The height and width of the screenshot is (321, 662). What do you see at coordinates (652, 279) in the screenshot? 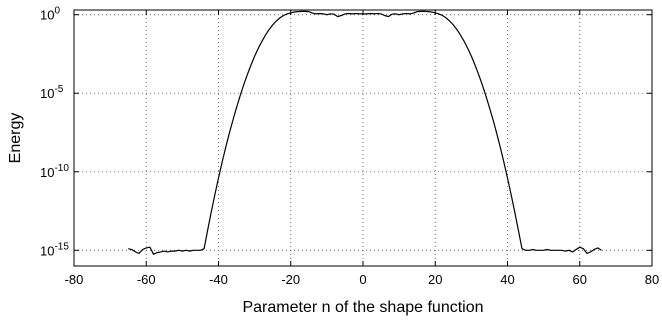
I see `x-tick-label: 80` at bounding box center [652, 279].